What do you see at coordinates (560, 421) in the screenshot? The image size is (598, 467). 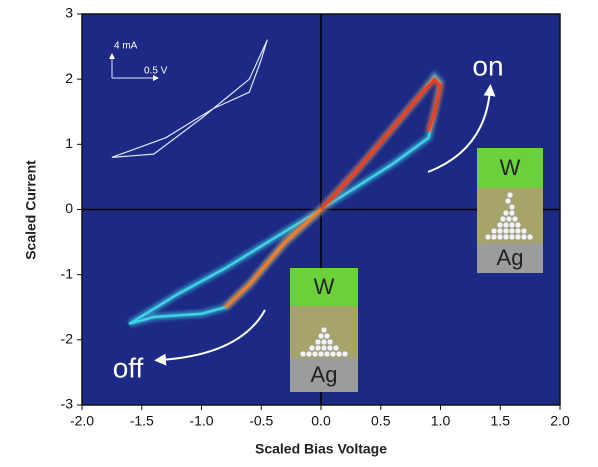 I see `x-tick-label: 2.0` at bounding box center [560, 421].